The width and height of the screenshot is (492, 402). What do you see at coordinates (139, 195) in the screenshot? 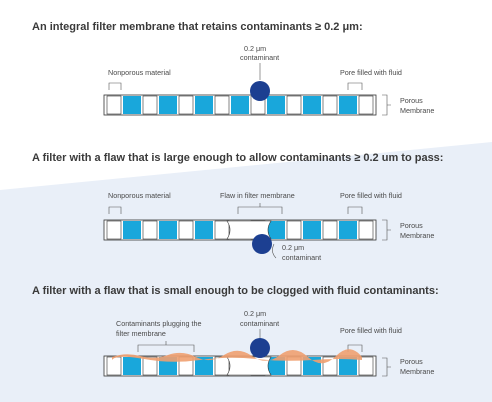
I see `panel2-nonporous-label: Nonporous material` at bounding box center [139, 195].